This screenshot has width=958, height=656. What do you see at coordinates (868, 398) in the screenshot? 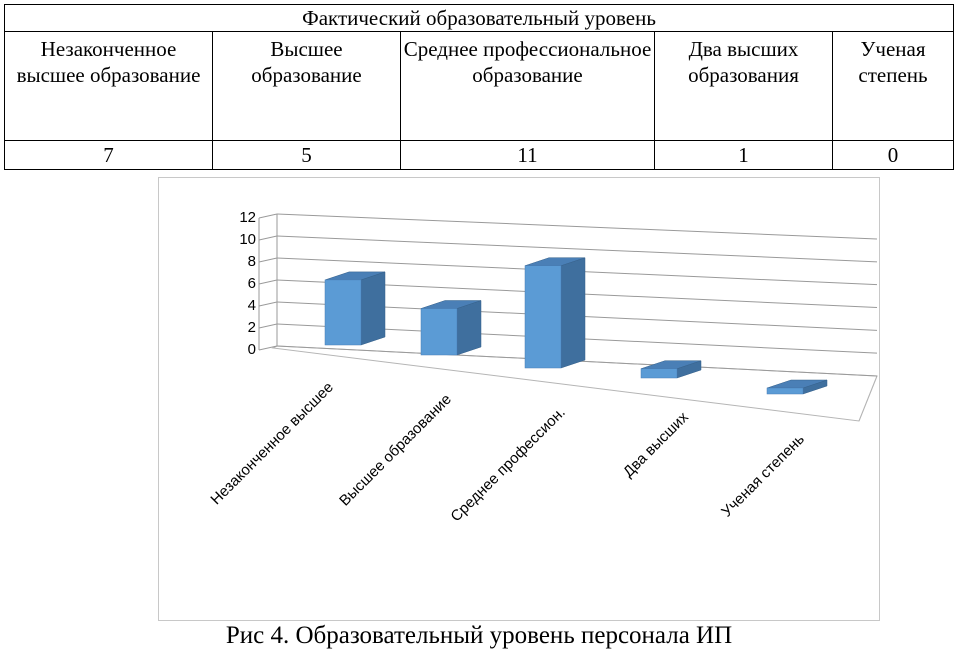
I see `floor-right-edge` at bounding box center [868, 398].